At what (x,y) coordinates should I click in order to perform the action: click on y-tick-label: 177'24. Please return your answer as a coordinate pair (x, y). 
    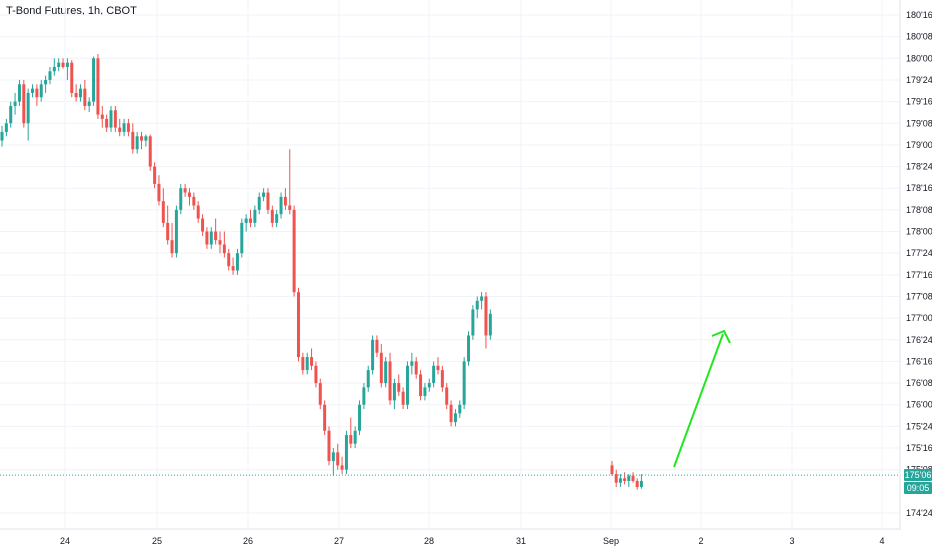
    Looking at the image, I should click on (919, 253).